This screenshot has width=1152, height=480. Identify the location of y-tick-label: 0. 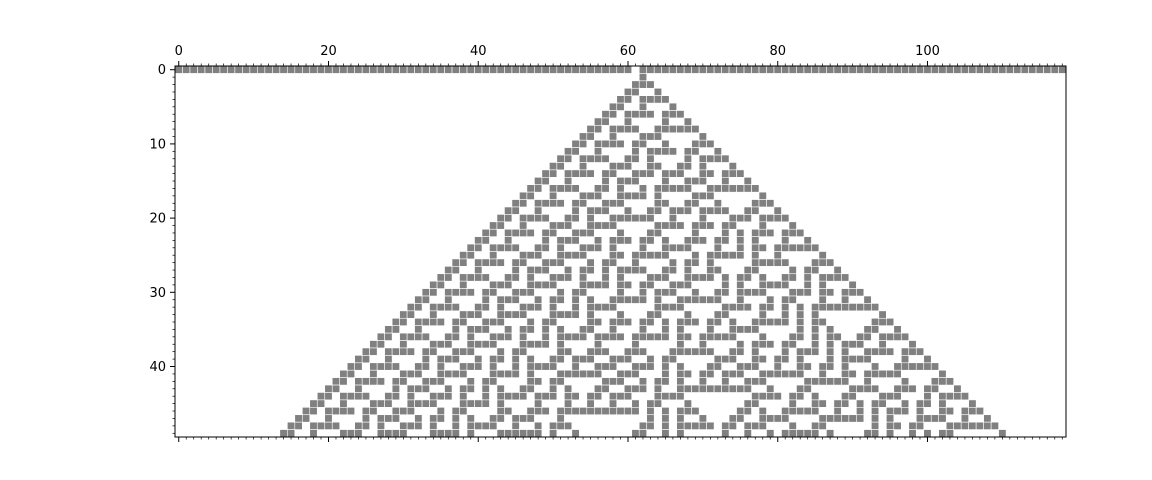
(162, 70).